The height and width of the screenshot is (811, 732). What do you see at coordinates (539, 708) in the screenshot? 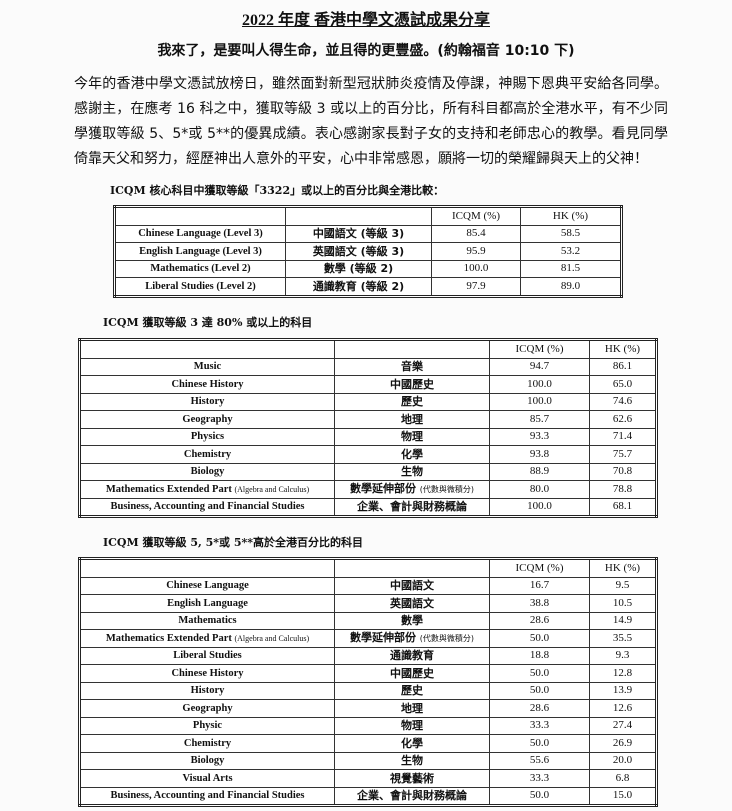
I see `icqm-value: 28.6` at bounding box center [539, 708].